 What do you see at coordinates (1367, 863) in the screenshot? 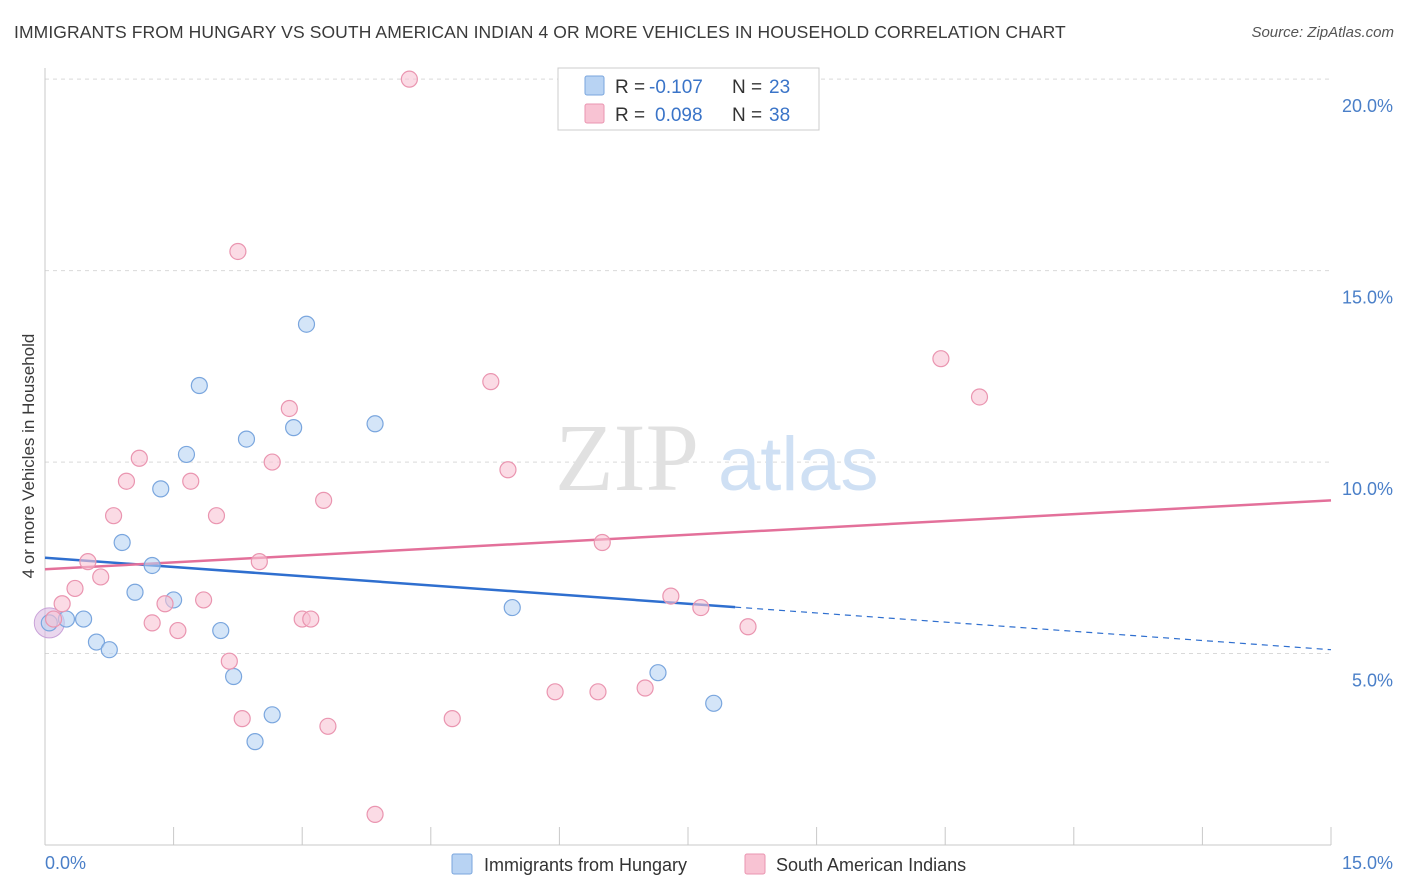
I see `x-tick-label: 15.0%` at bounding box center [1367, 863].